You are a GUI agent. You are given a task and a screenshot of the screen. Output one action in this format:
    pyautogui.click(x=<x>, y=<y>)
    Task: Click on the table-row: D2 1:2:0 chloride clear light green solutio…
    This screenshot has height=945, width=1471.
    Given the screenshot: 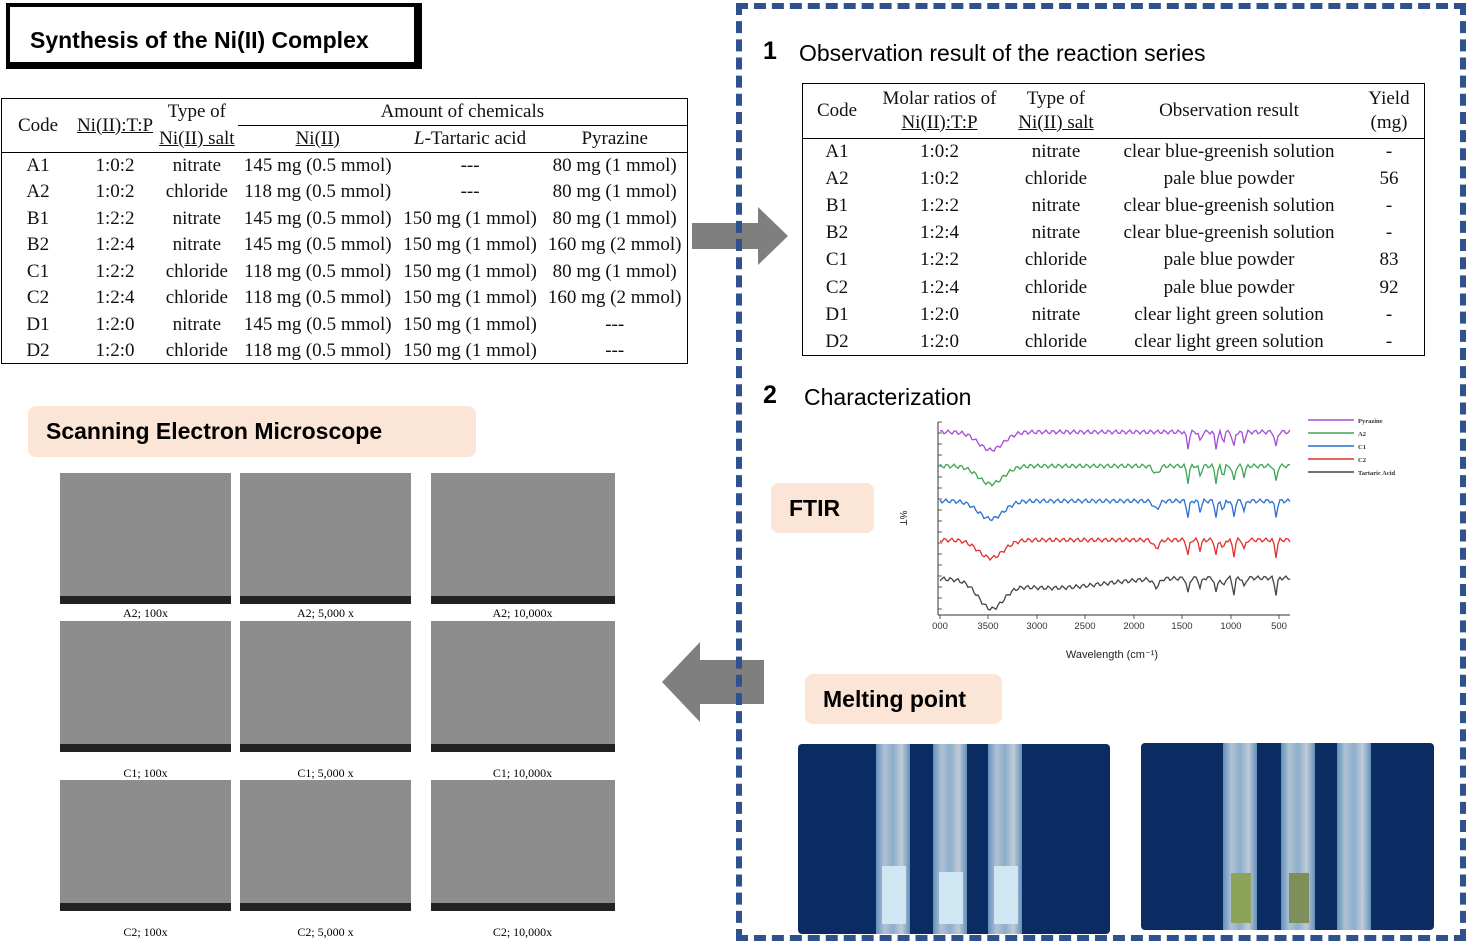 What is the action you would take?
    pyautogui.click(x=1113, y=341)
    